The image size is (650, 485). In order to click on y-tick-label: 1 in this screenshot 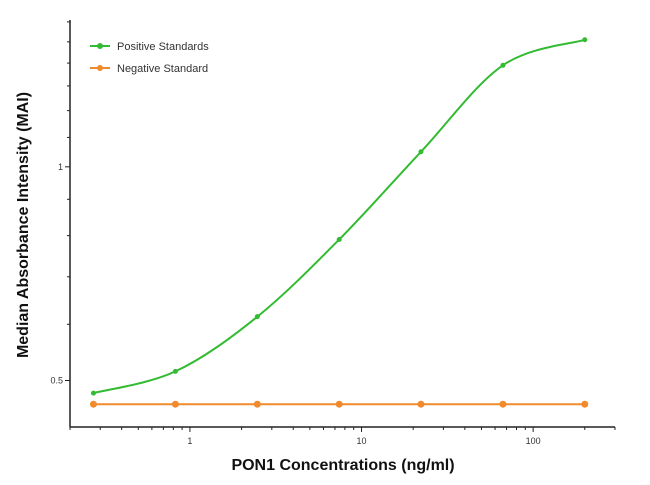, I will do `click(60, 167)`.